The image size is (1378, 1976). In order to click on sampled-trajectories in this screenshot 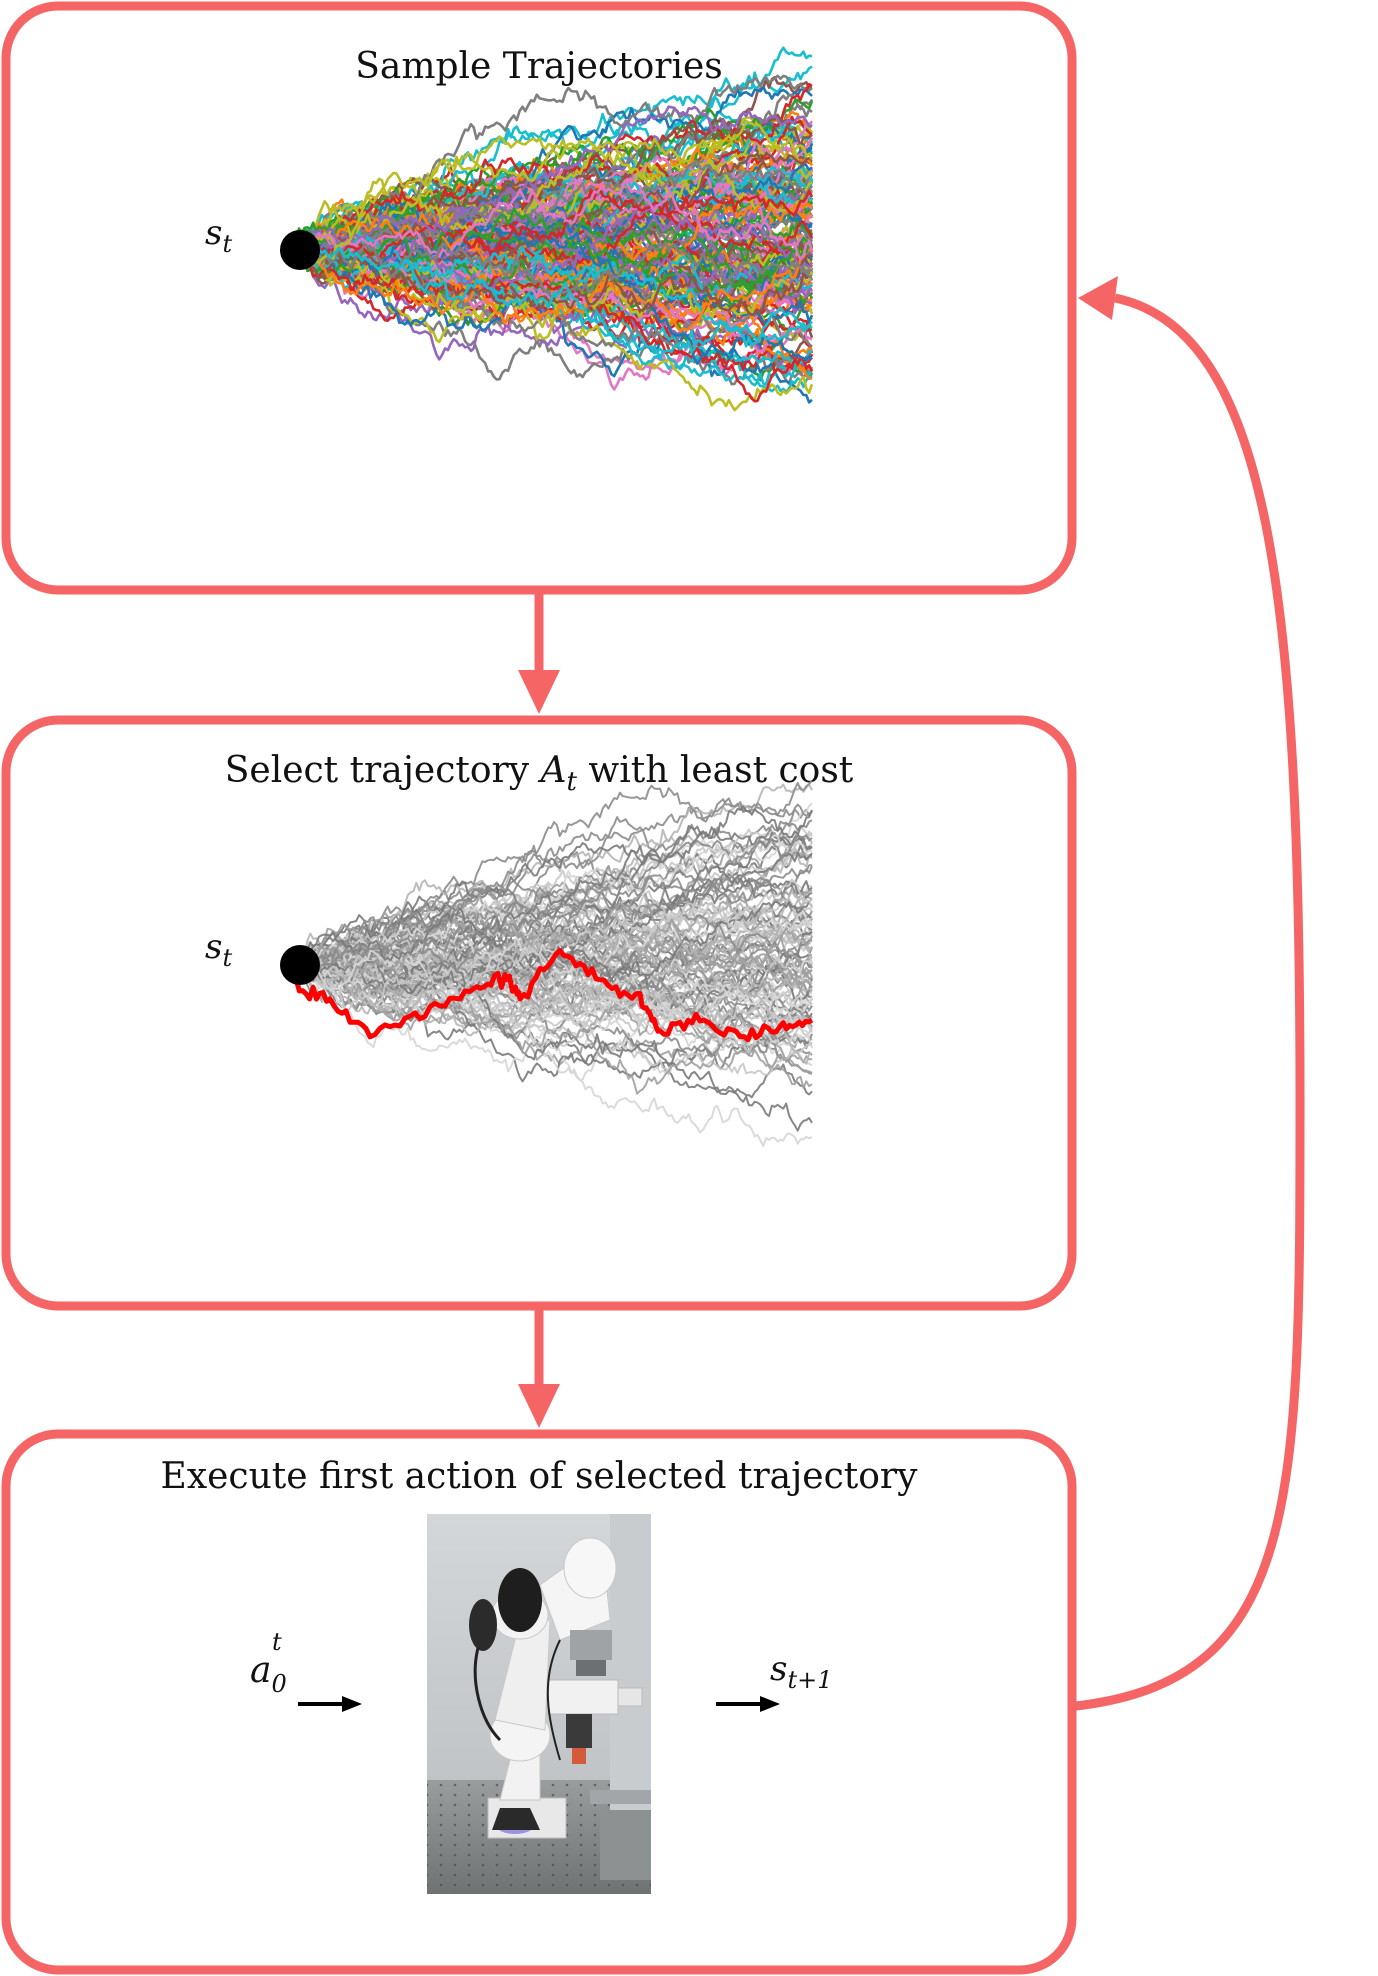, I will do `click(554, 229)`.